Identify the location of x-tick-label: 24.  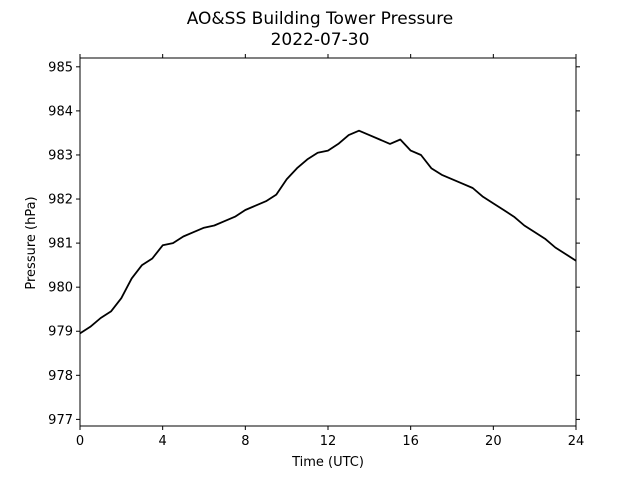
(576, 441).